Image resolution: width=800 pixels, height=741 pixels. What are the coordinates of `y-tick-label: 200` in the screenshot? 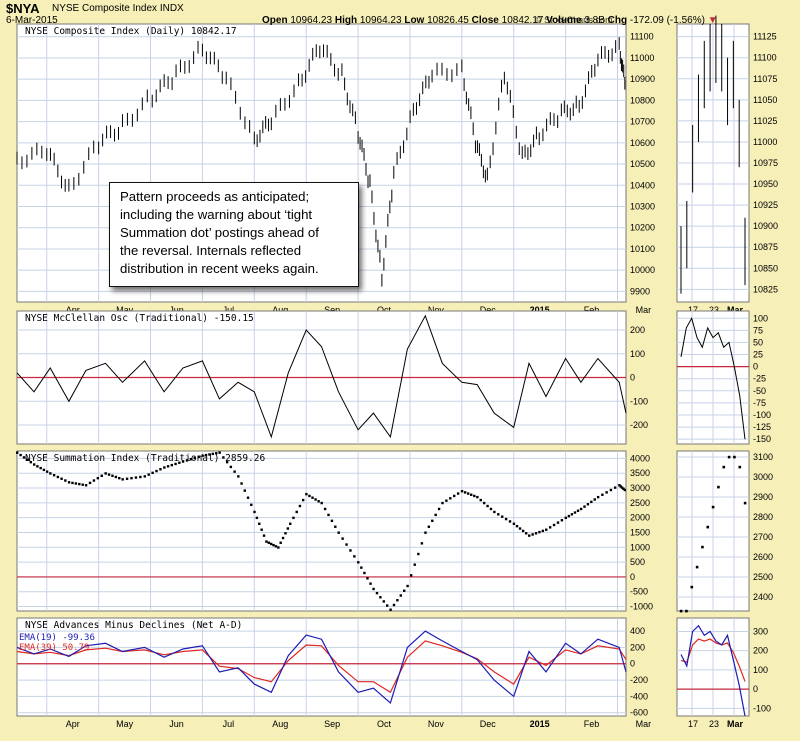 It's located at (637, 647).